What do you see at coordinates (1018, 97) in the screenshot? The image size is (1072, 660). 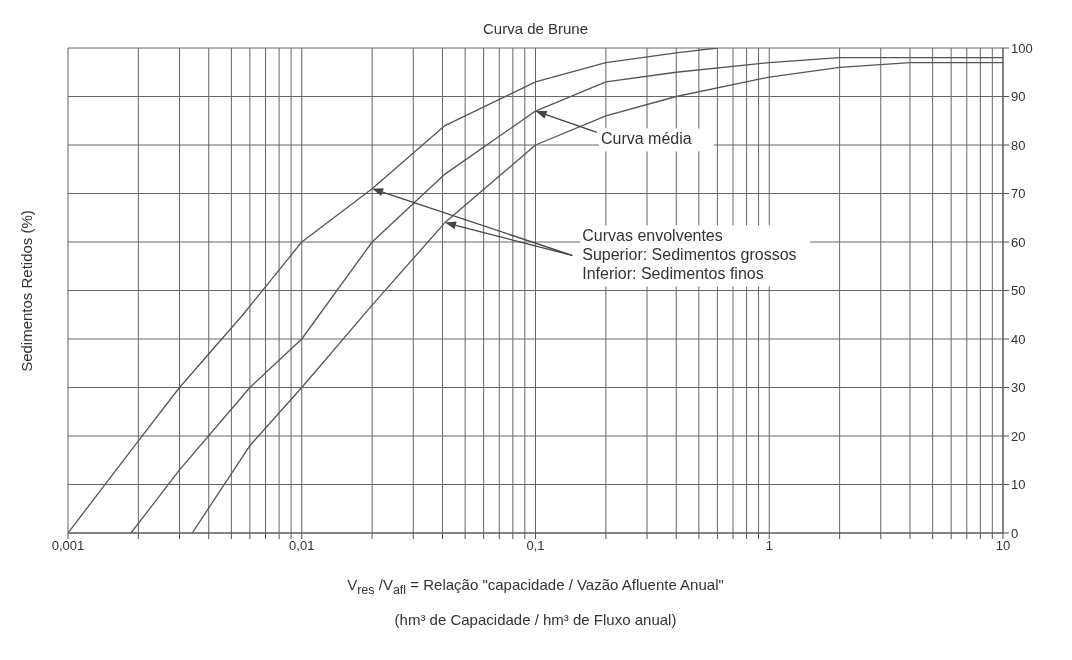 I see `y-tick-label: 90` at bounding box center [1018, 97].